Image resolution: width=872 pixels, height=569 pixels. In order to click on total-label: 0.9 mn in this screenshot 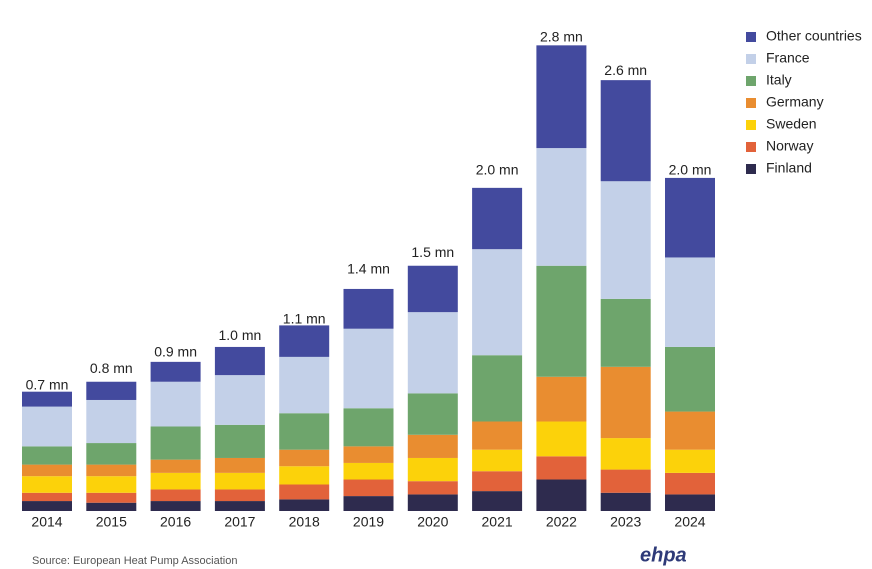, I will do `click(175, 352)`.